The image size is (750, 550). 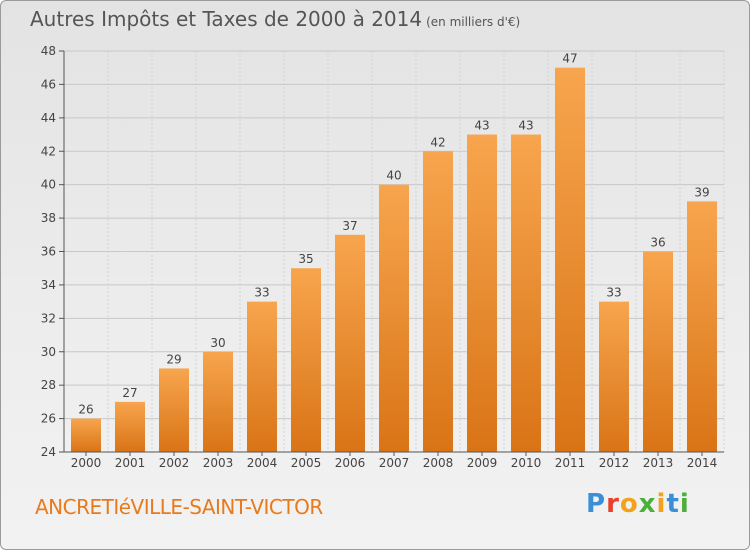 I want to click on data-label: 29, so click(x=173, y=359).